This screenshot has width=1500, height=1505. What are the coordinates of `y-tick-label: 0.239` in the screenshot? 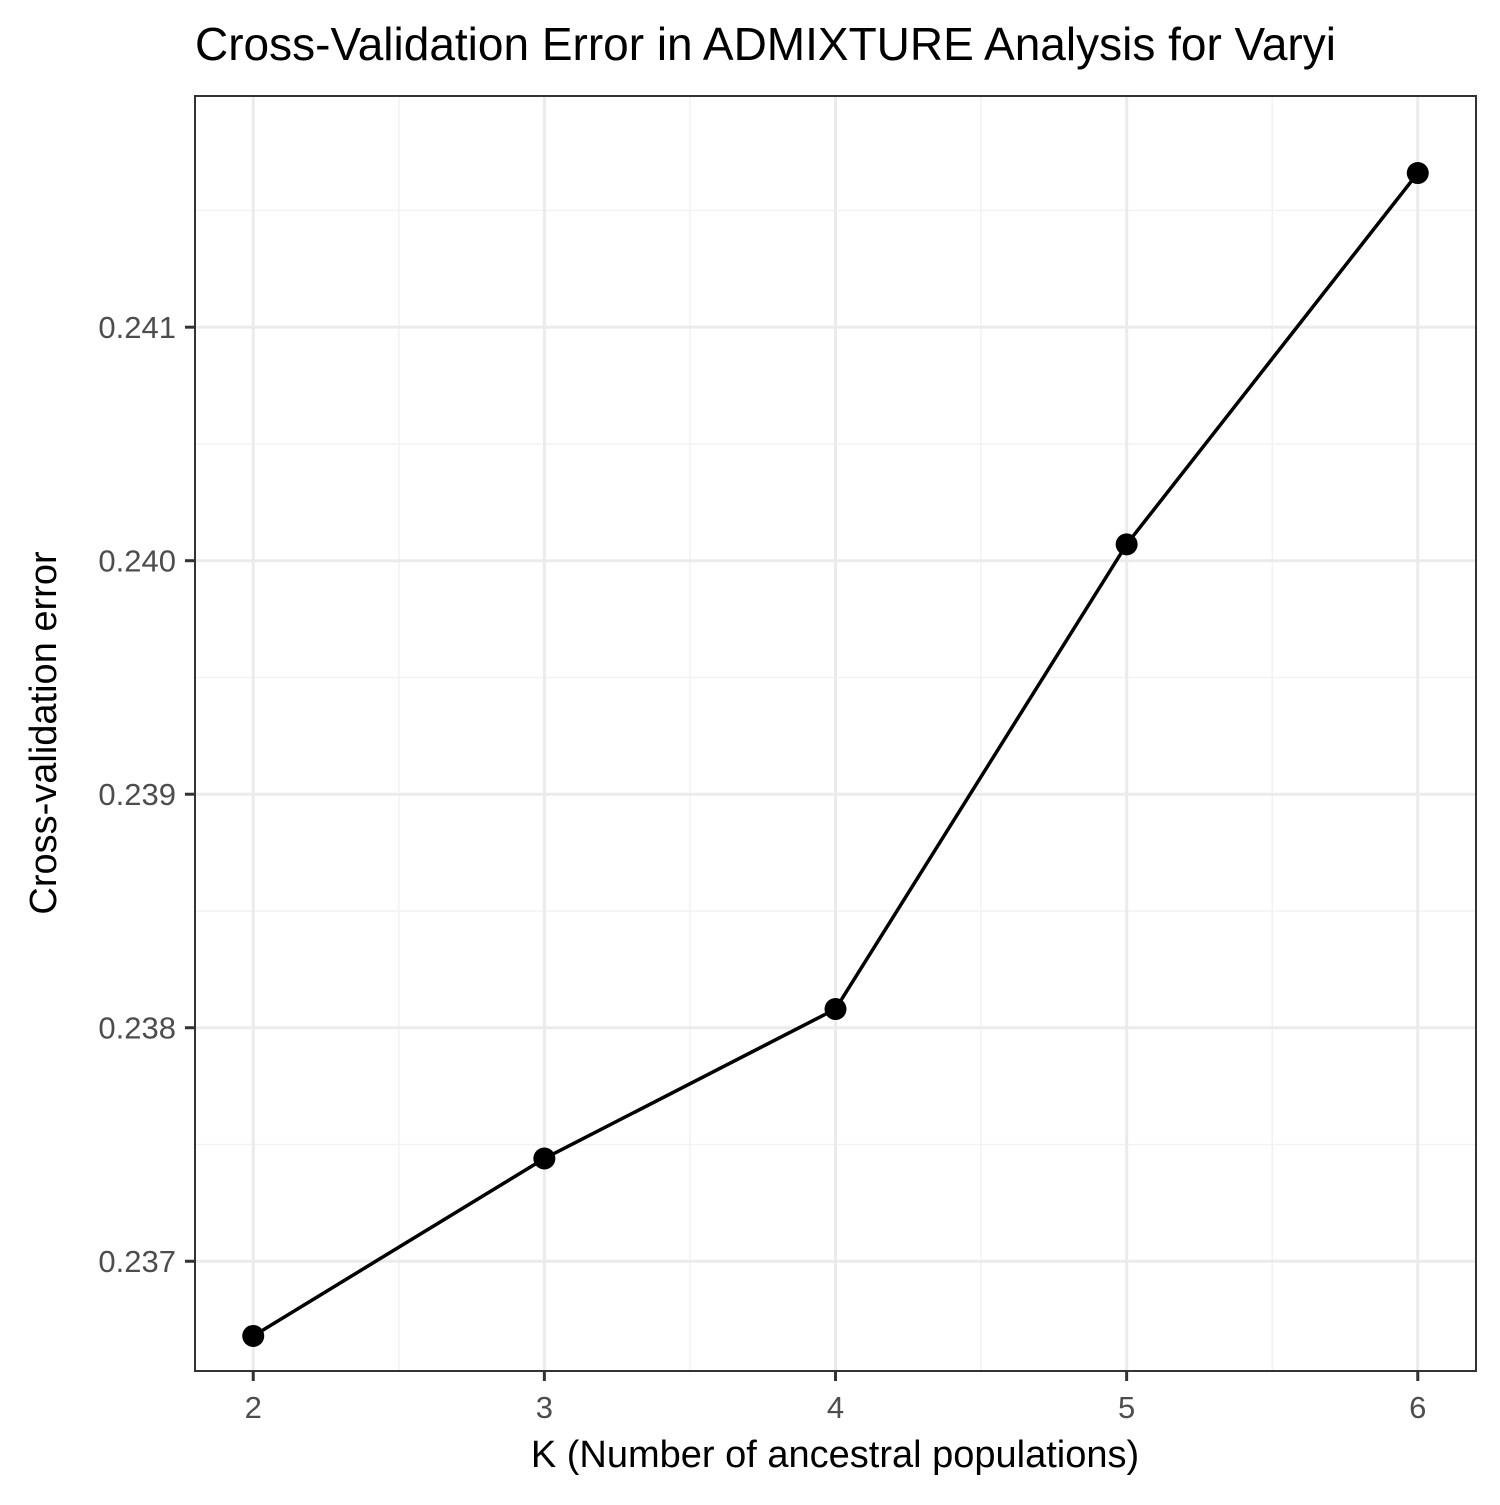 It's located at (137, 794).